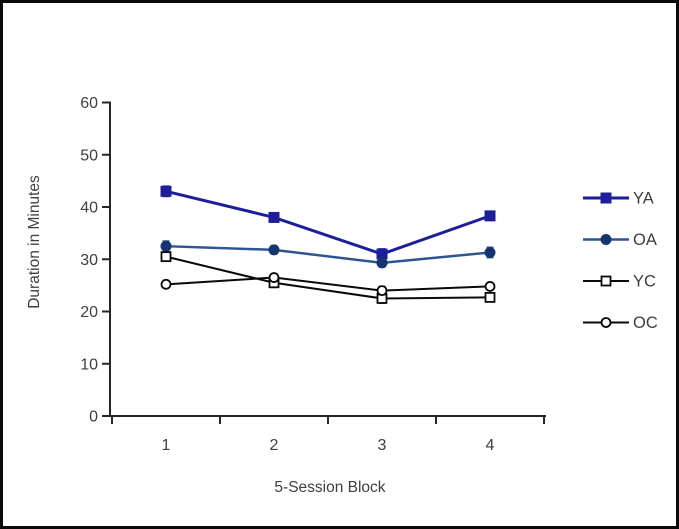 This screenshot has width=679, height=529. What do you see at coordinates (93, 417) in the screenshot?
I see `y-tick-label: 0` at bounding box center [93, 417].